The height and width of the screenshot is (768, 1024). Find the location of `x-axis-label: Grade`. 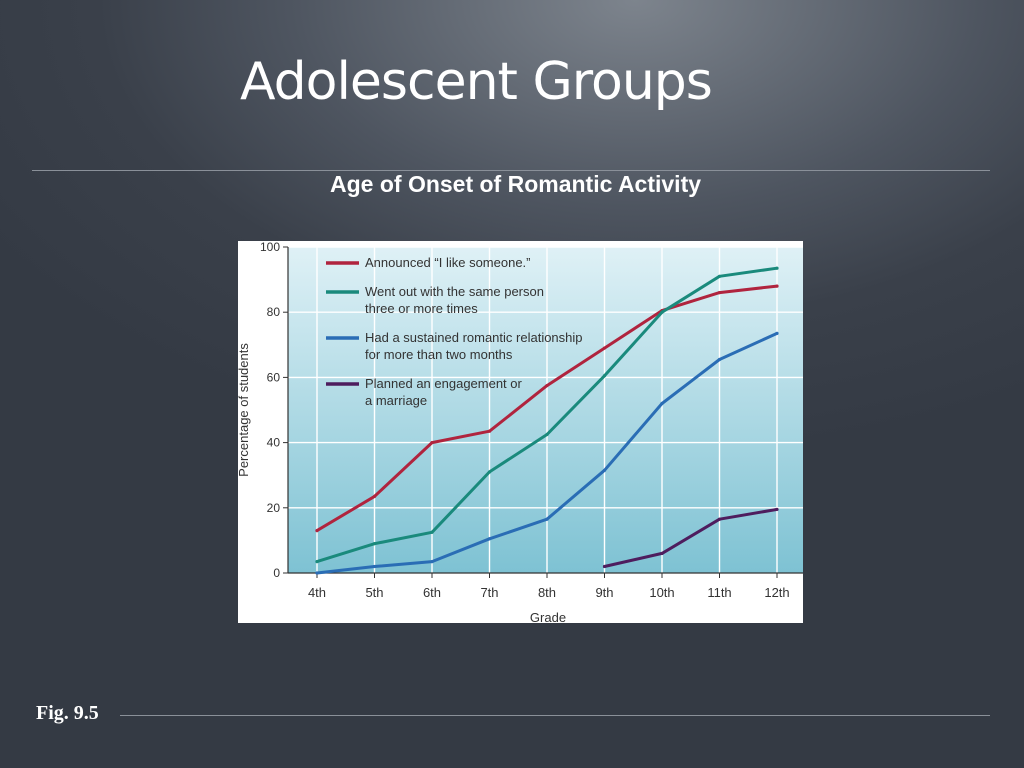

x-axis-label: Grade is located at coordinates (548, 616).